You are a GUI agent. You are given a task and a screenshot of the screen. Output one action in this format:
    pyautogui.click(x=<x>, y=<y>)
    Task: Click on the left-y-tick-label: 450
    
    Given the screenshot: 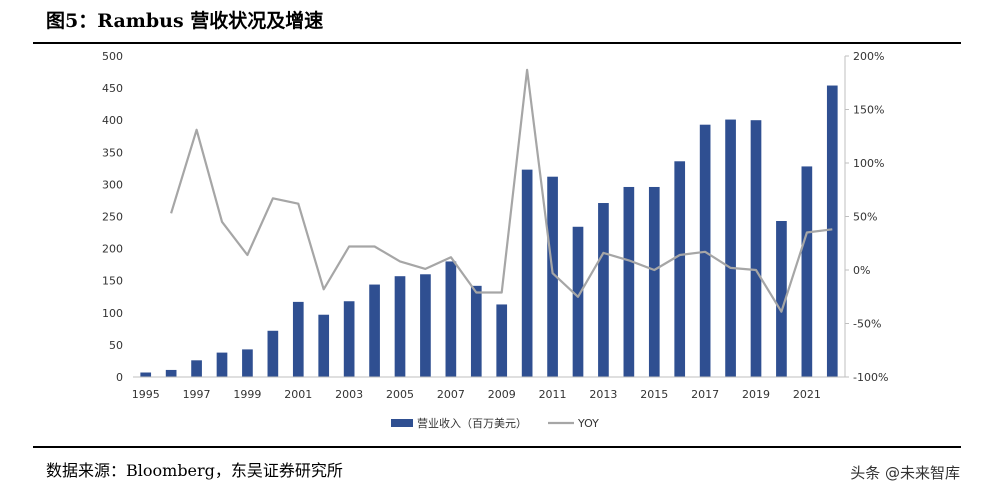 What is the action you would take?
    pyautogui.click(x=112, y=88)
    